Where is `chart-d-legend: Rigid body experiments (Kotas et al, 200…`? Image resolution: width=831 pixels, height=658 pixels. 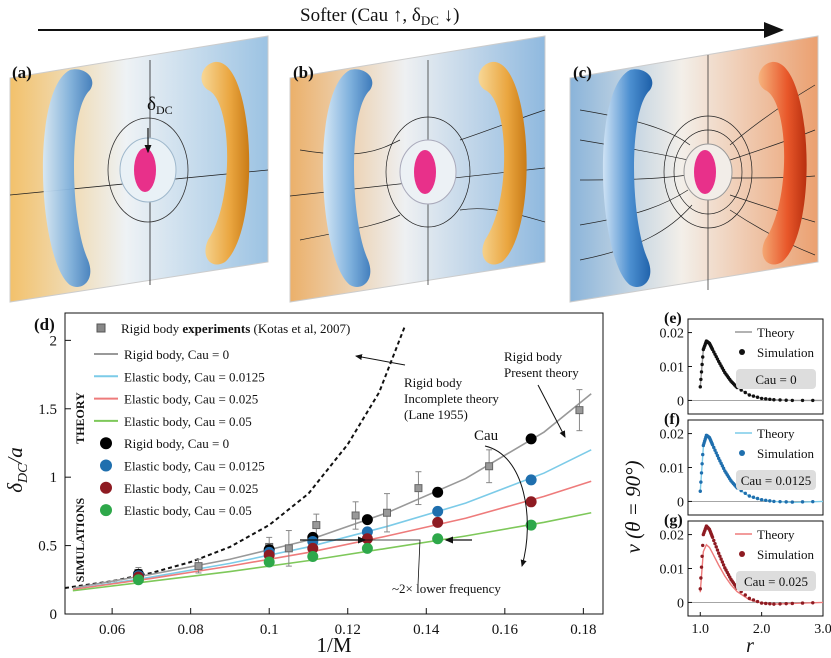
chart-d-legend: Rigid body experiments (Kotas et al, 200… is located at coordinates (211, 451).